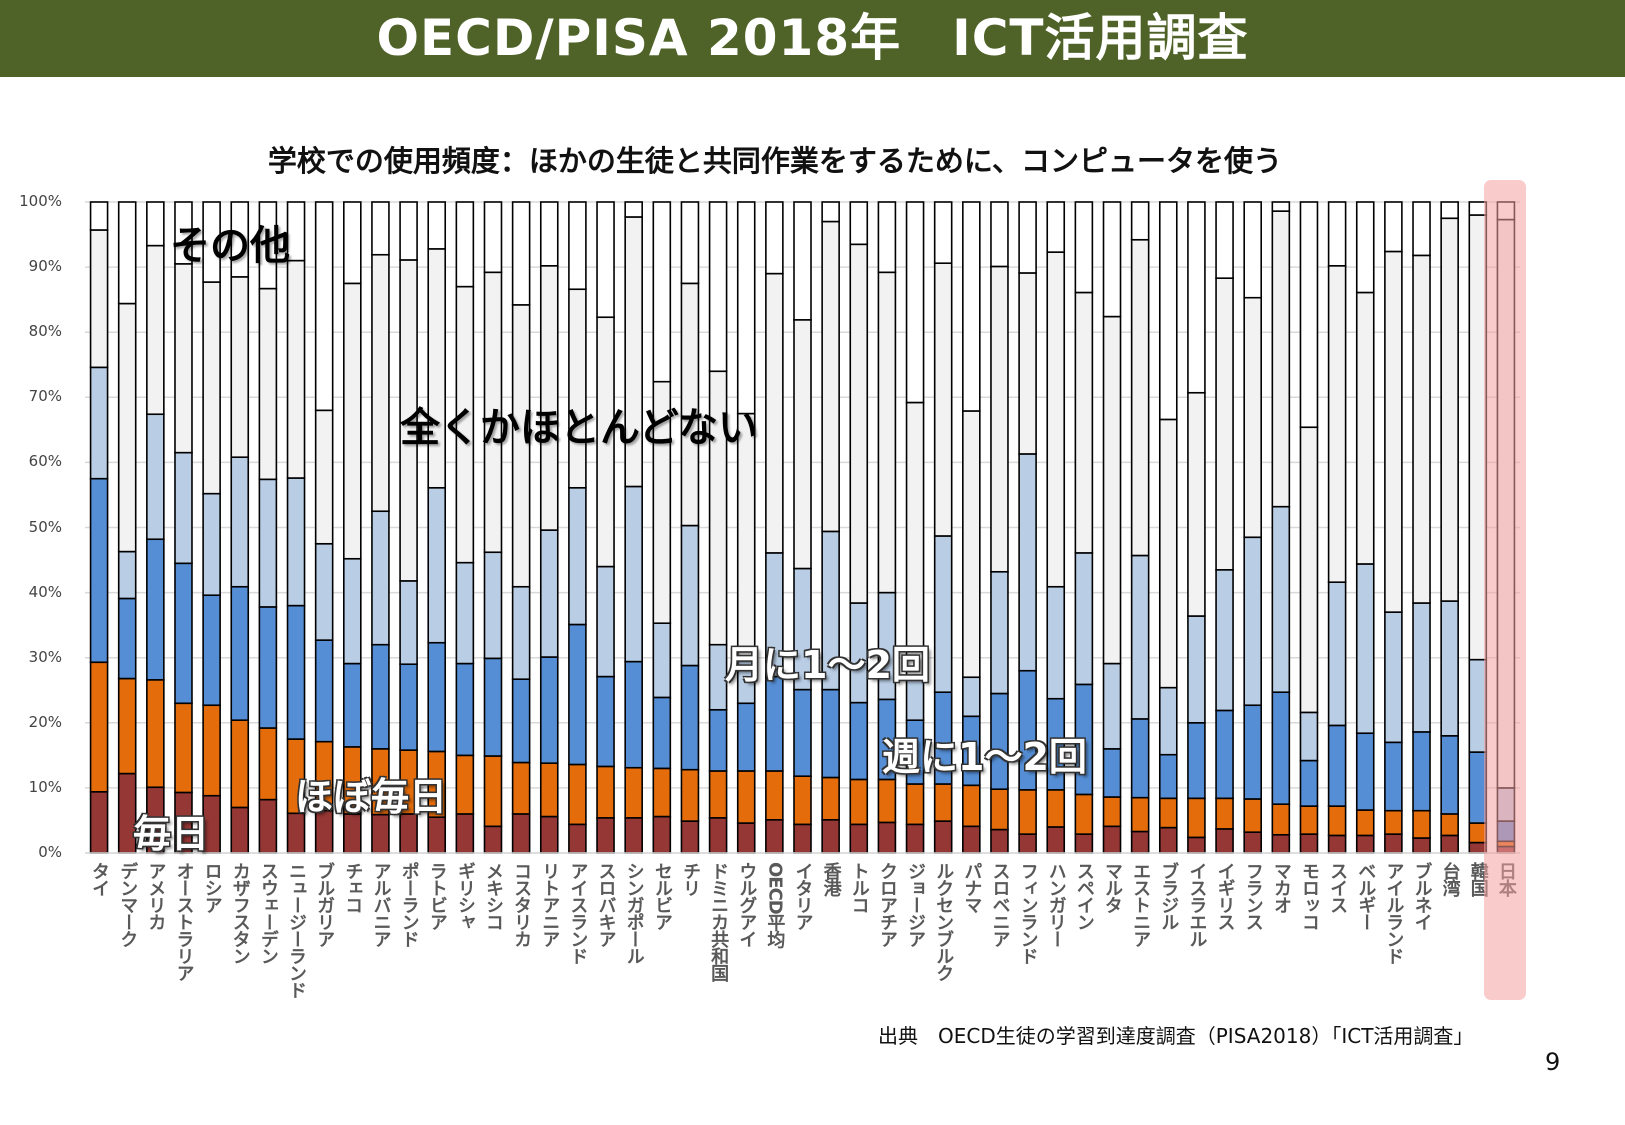 Image resolution: width=1625 pixels, height=1125 pixels. Describe the element at coordinates (1197, 904) in the screenshot. I see `x-tick-label: イスラエル` at that location.